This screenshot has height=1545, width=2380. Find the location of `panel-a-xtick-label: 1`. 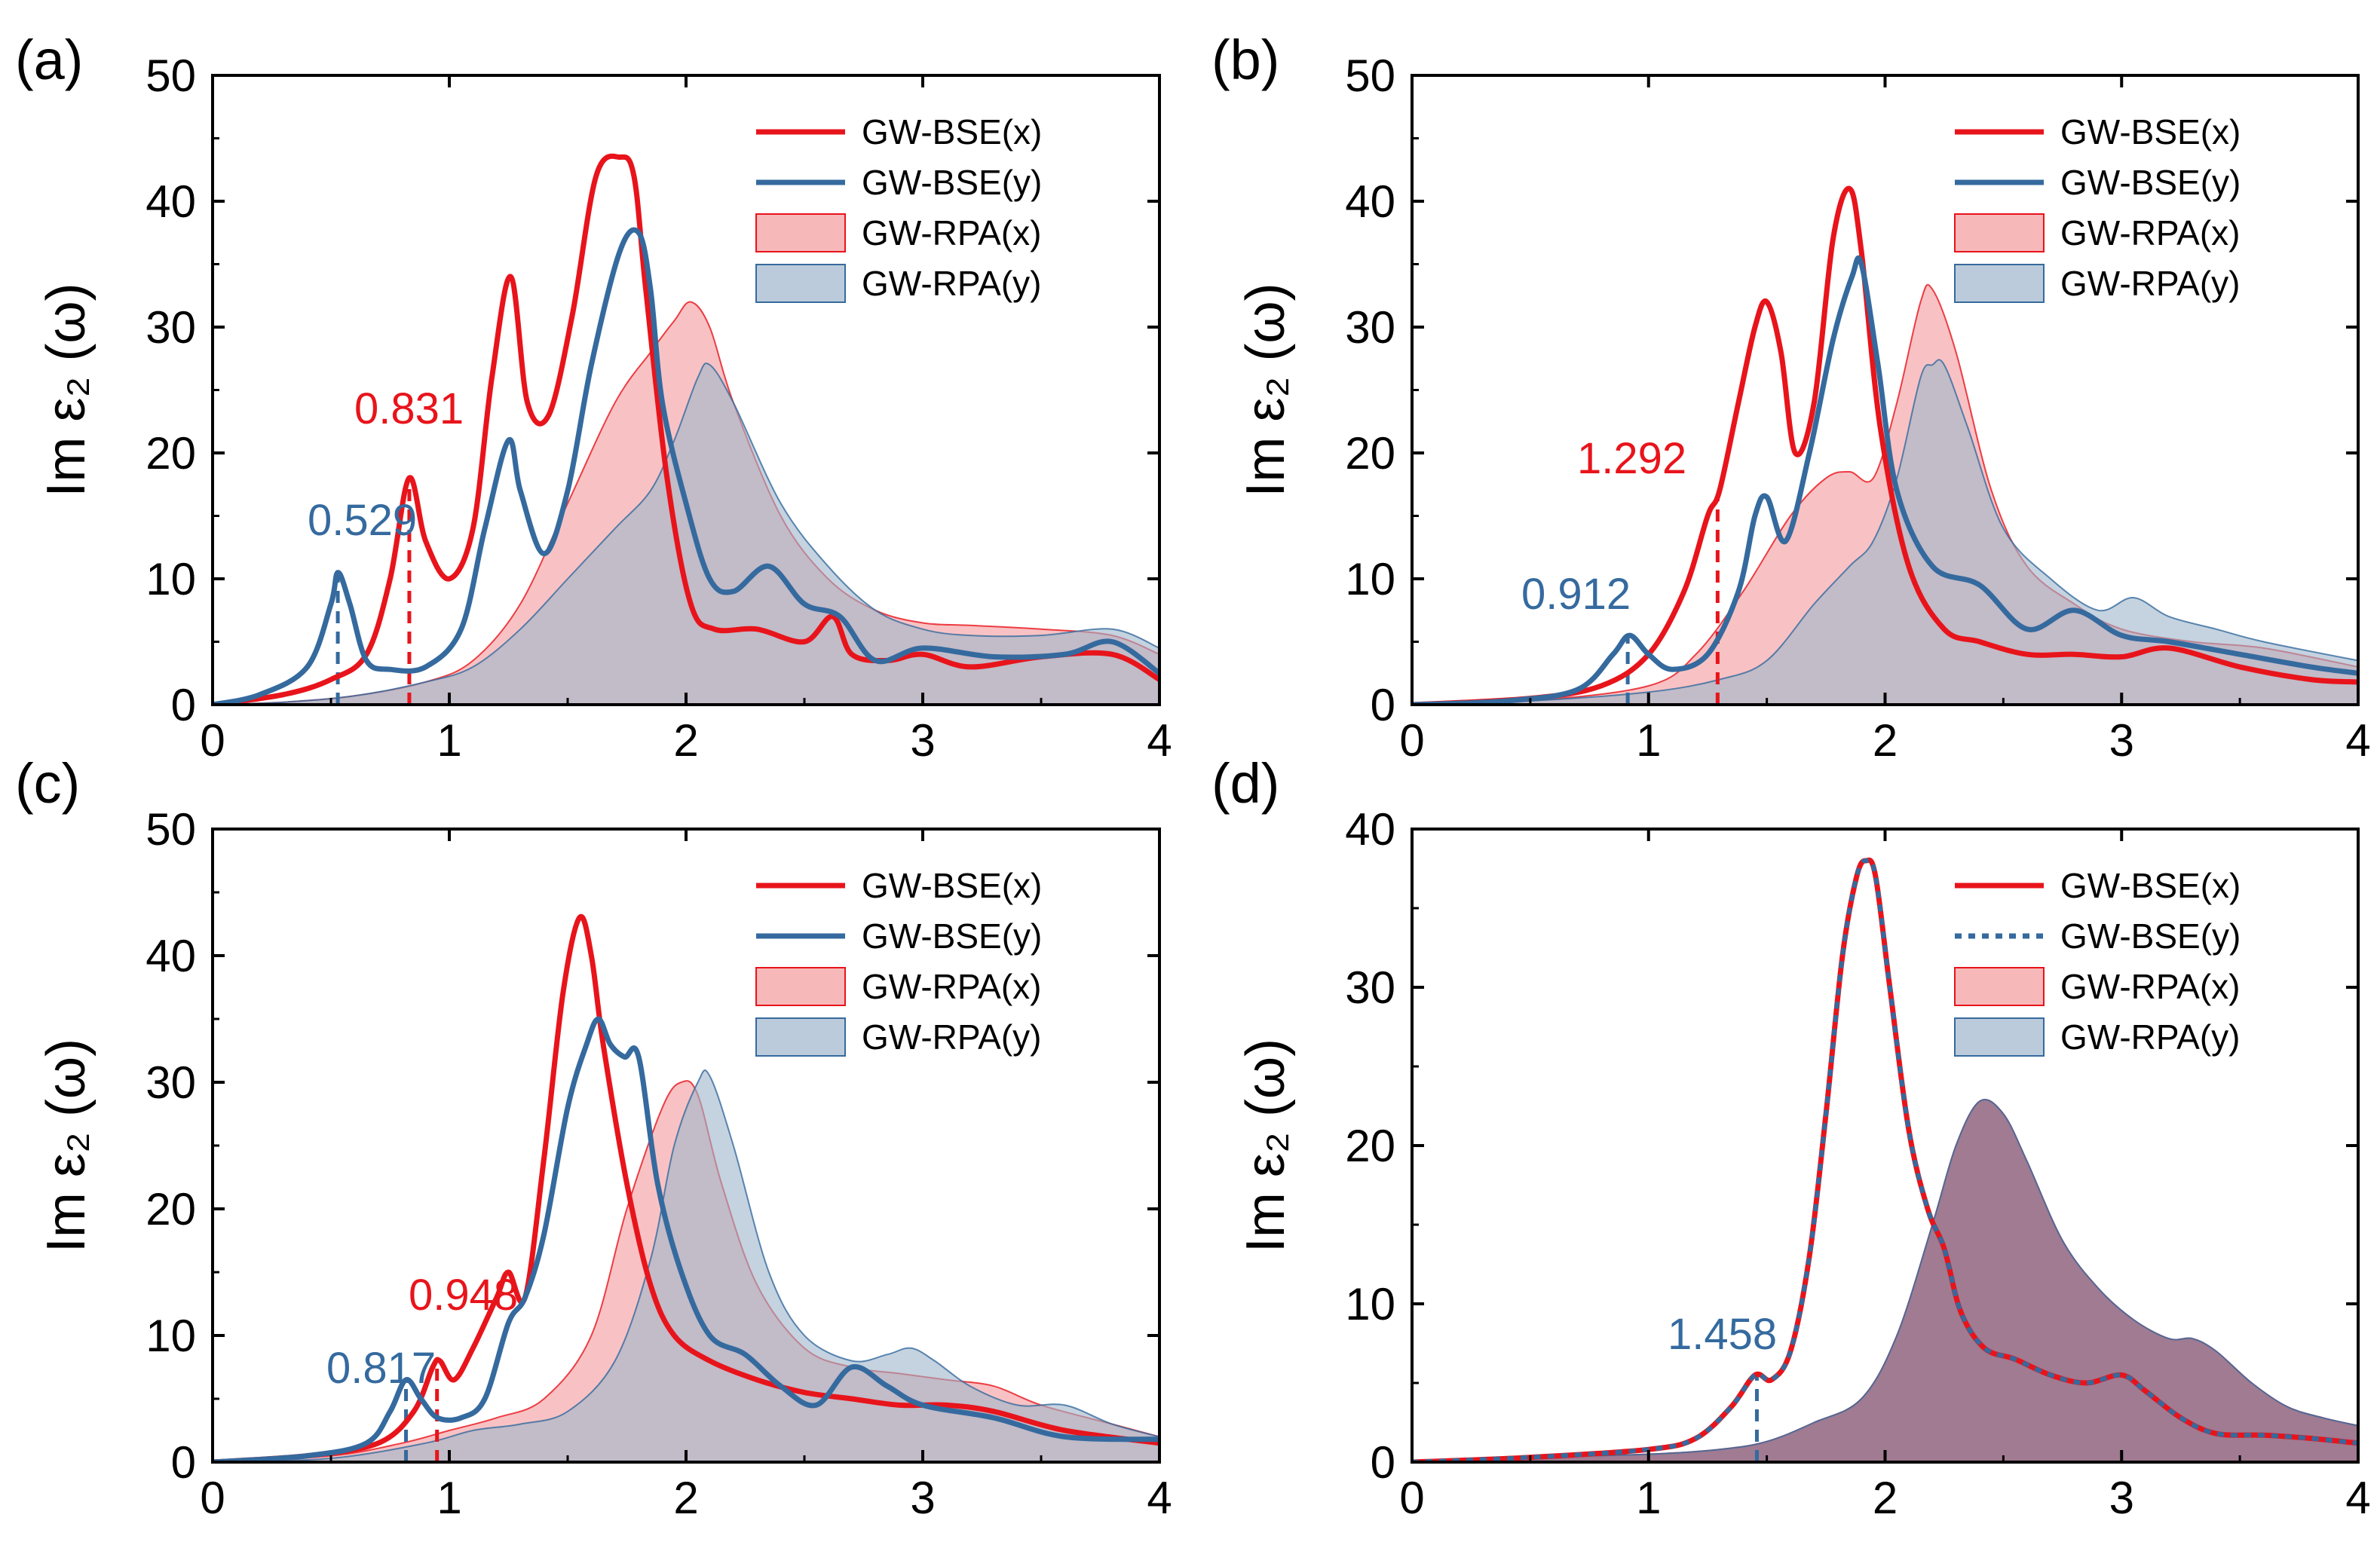

panel-a-xtick-label: 1 is located at coordinates (448, 740).